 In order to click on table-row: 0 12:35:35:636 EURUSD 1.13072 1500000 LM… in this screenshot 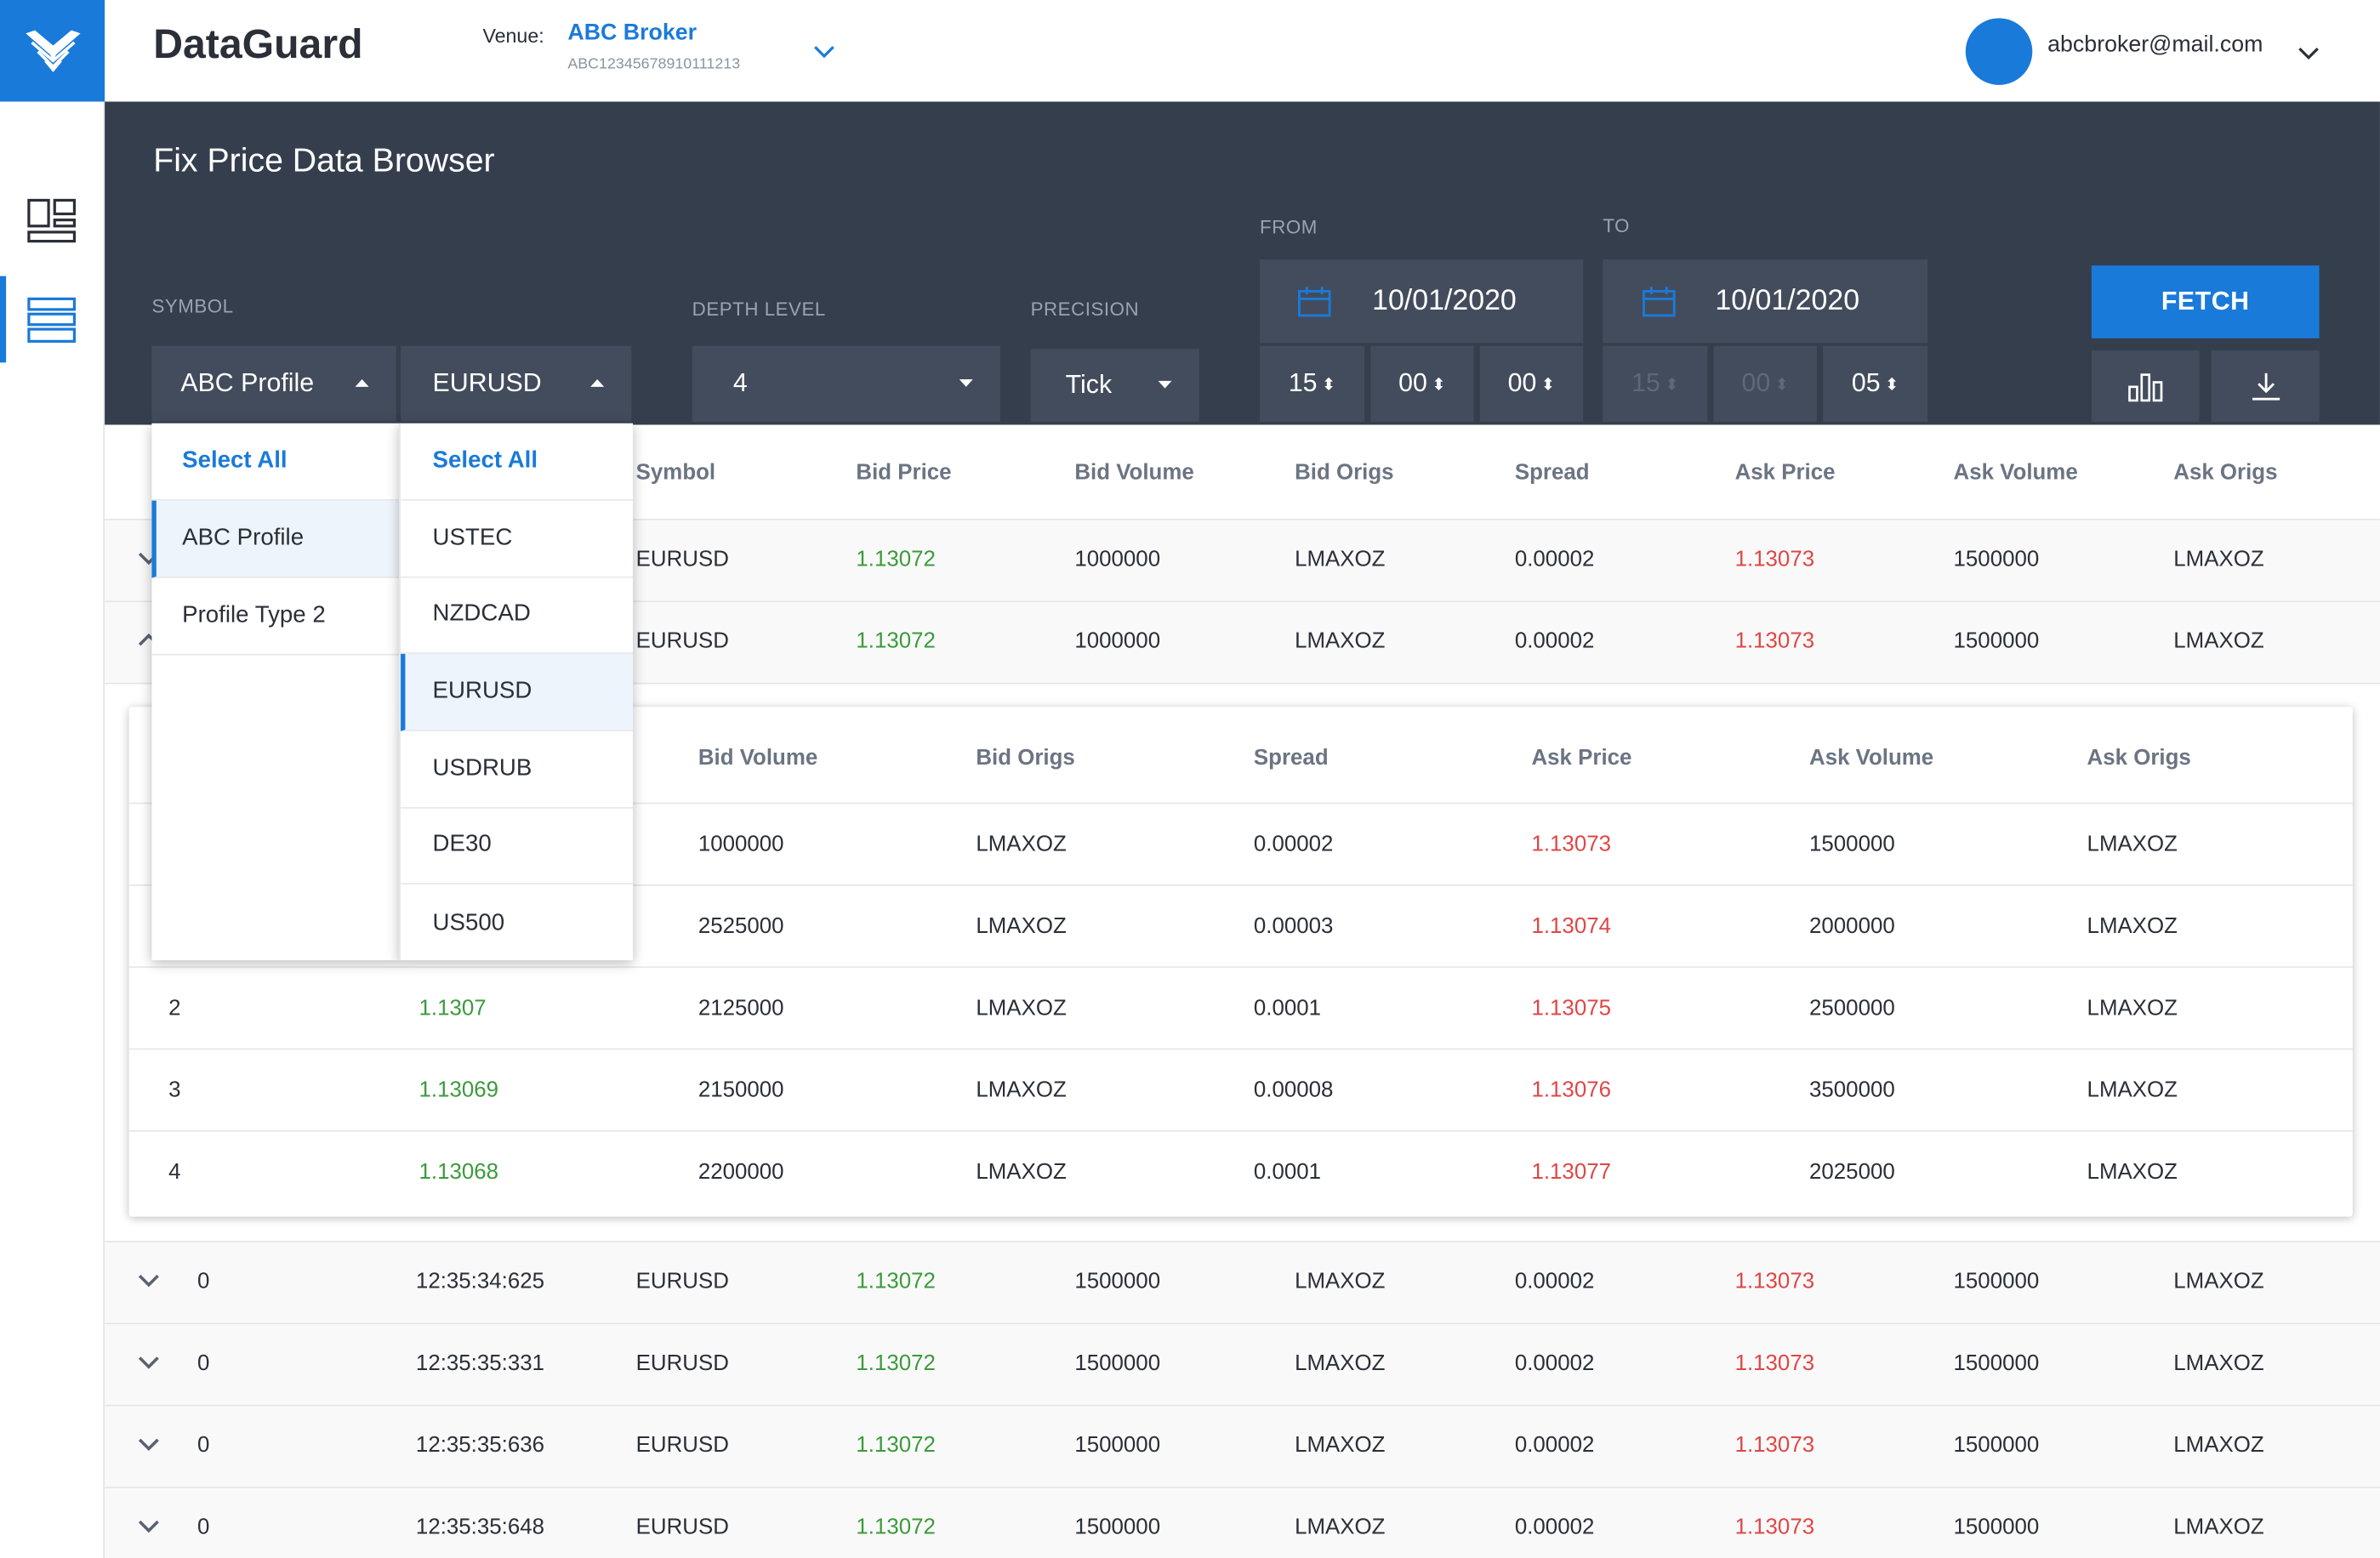, I will do `click(1242, 1447)`.